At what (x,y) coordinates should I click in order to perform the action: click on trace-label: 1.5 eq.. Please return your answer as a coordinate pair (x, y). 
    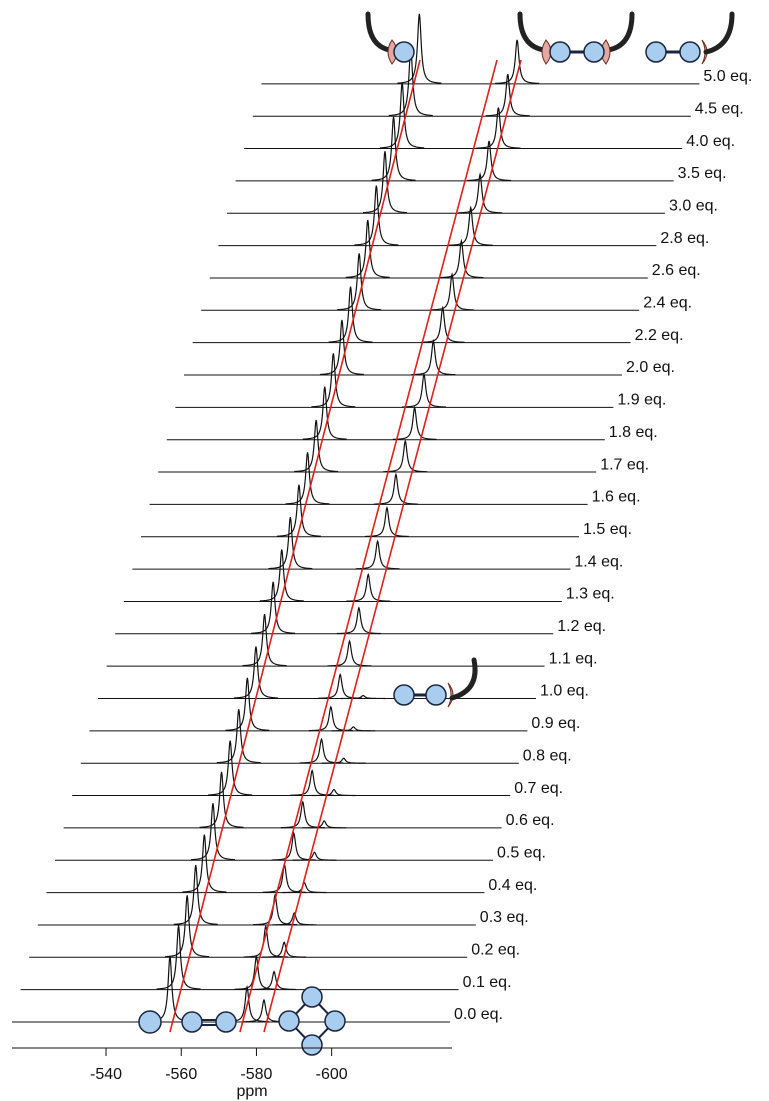
    Looking at the image, I should click on (607, 529).